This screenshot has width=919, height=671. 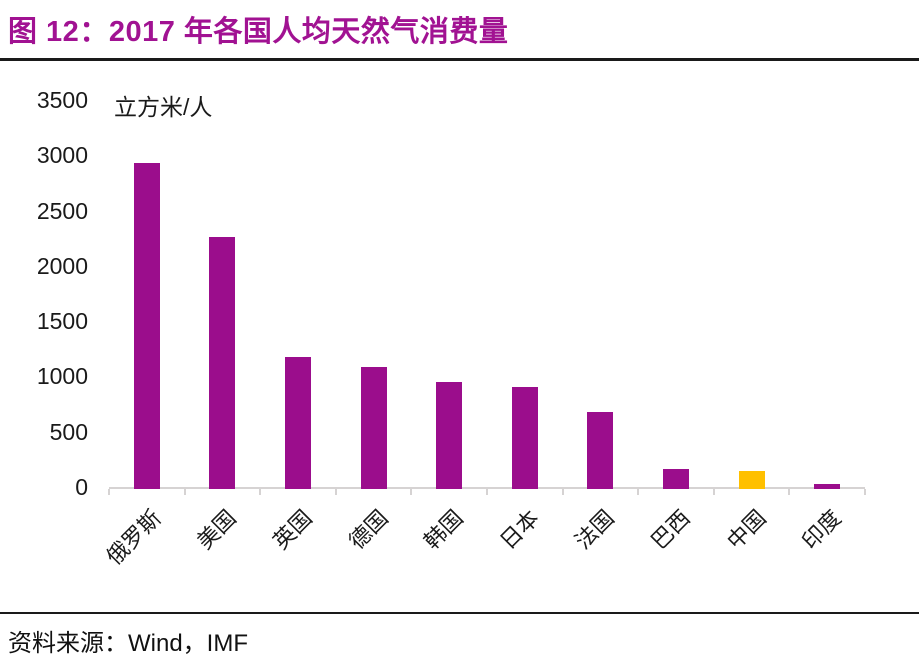 What do you see at coordinates (163, 107) in the screenshot?
I see `y-axis-unit-label: 立方米/人` at bounding box center [163, 107].